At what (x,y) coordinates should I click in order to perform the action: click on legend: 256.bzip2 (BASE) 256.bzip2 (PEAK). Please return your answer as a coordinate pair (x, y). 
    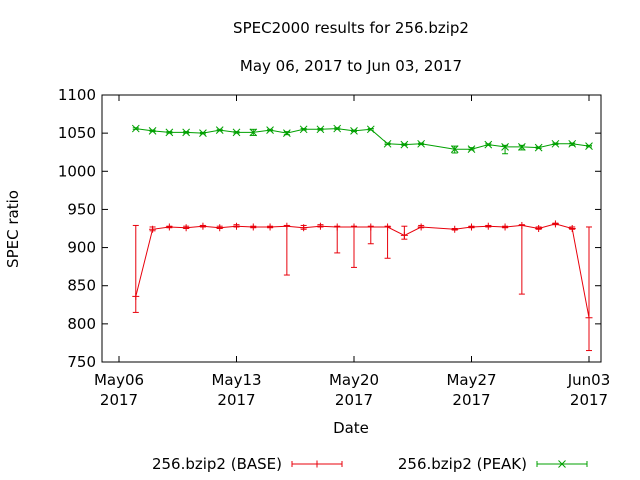
    Looking at the image, I should click on (370, 464).